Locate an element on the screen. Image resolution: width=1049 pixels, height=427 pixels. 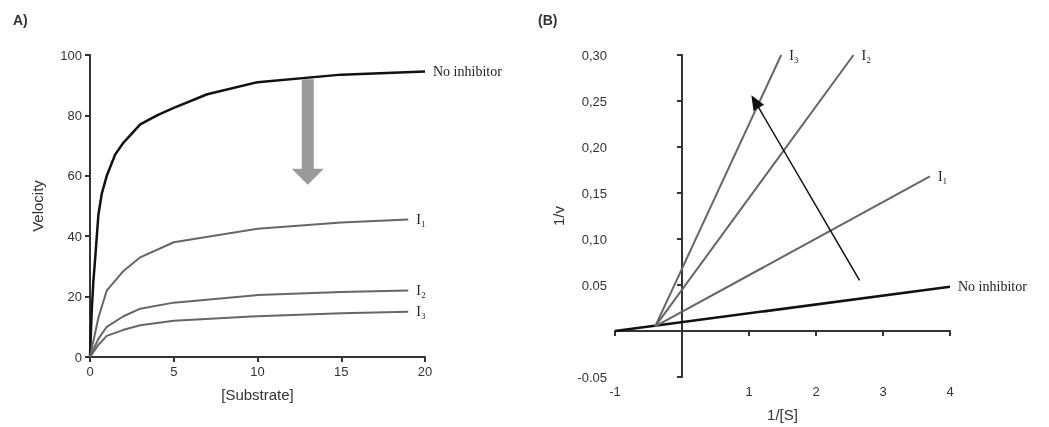
x-tick-label: 5 is located at coordinates (174, 371).